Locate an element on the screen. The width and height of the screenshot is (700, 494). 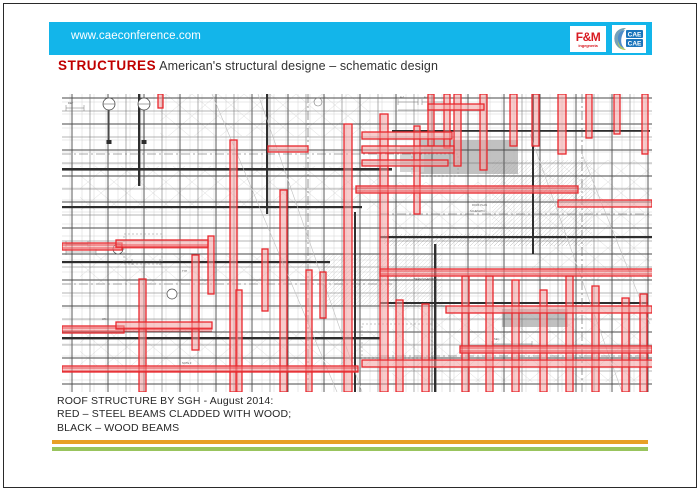
fm-logo-sub-text: ingegneria is located at coordinates (588, 45).